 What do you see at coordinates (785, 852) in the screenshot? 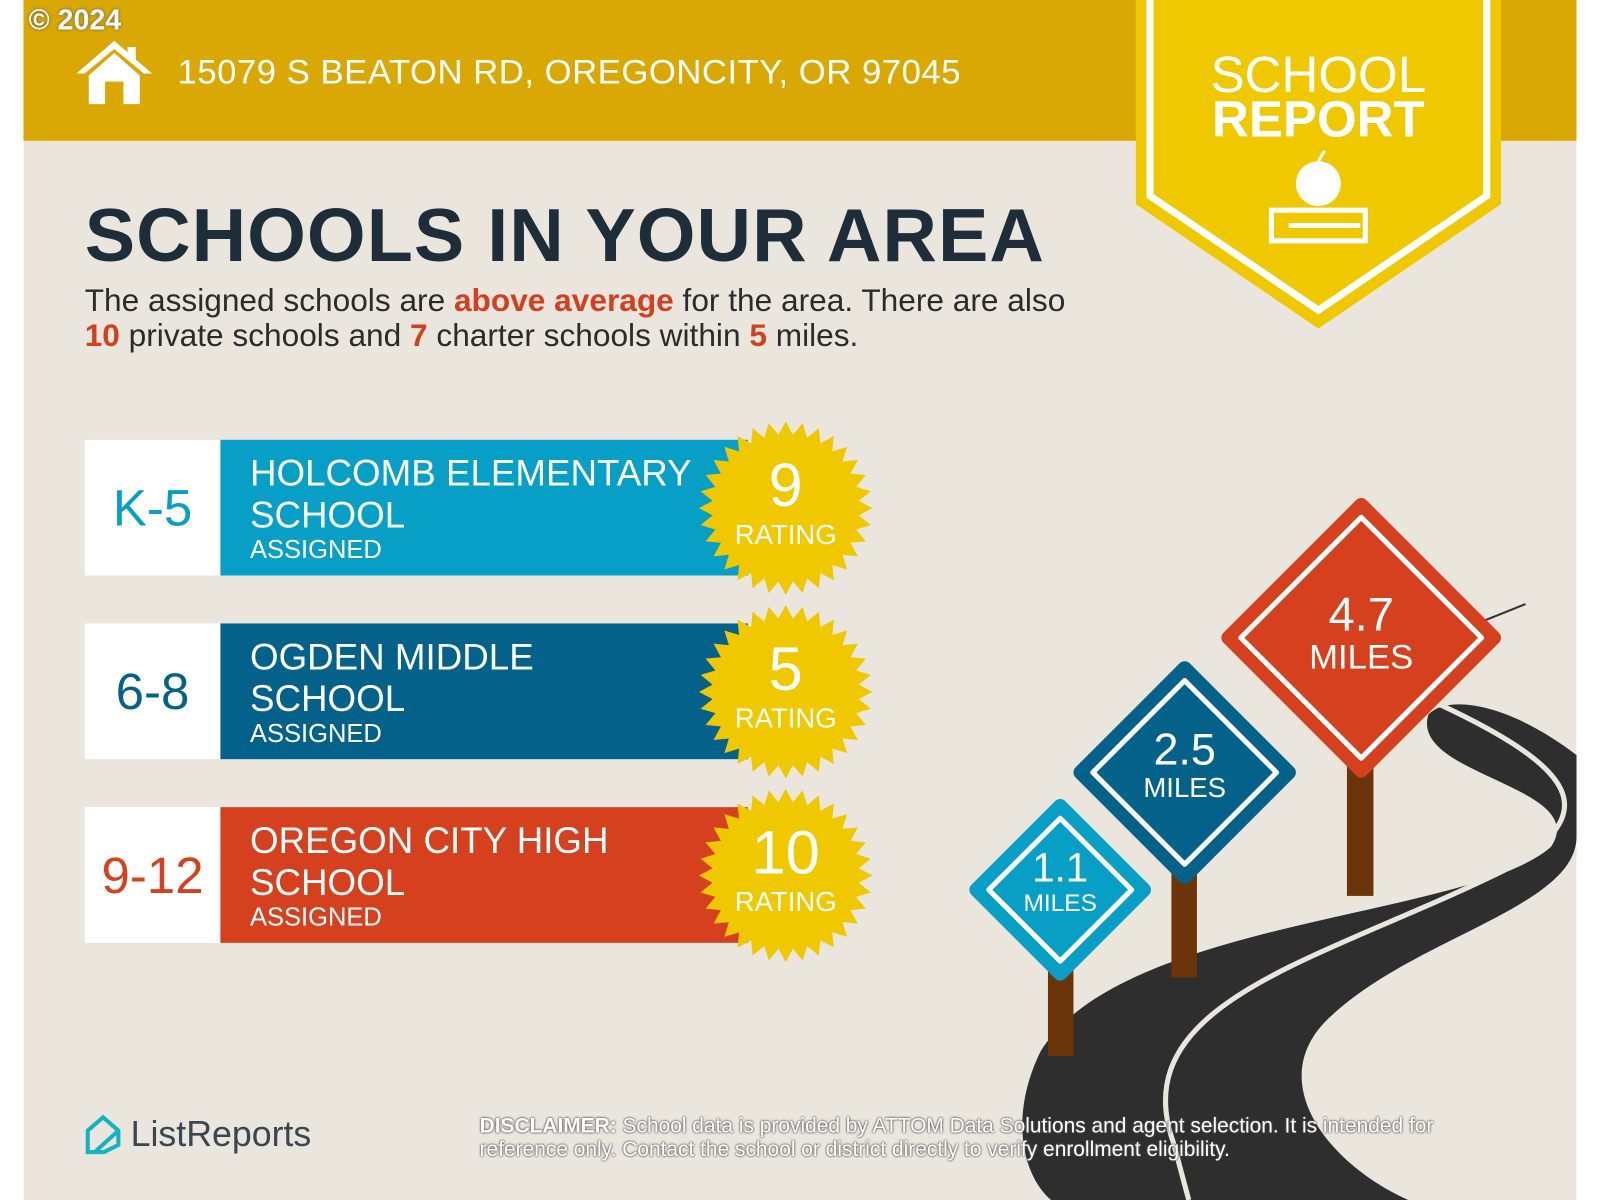
I see `rating-value: 10` at bounding box center [785, 852].